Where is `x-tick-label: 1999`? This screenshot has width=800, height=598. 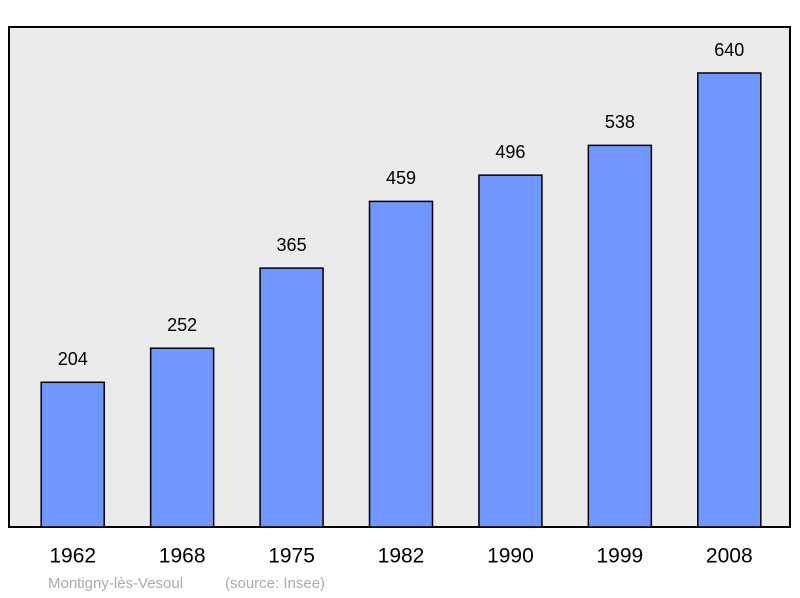 x-tick-label: 1999 is located at coordinates (619, 556).